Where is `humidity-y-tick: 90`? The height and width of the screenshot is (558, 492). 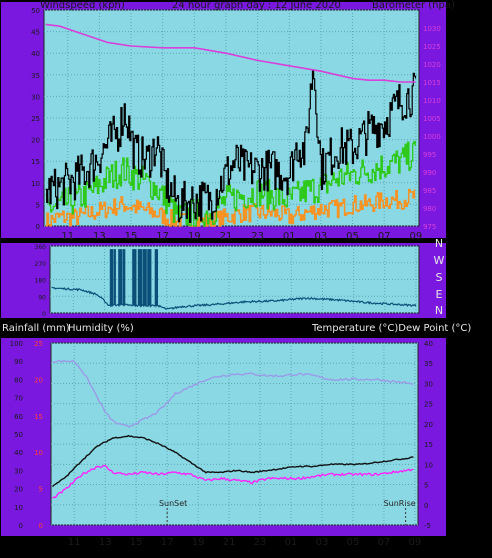 humidity-y-tick: 90 is located at coordinates (18, 362).